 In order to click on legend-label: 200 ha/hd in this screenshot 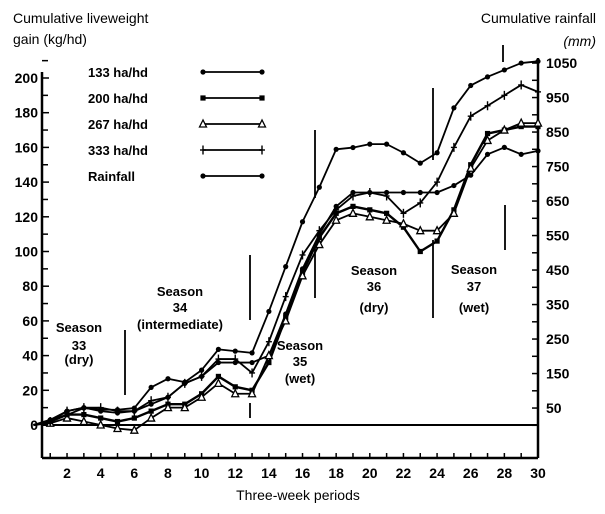, I will do `click(118, 98)`.